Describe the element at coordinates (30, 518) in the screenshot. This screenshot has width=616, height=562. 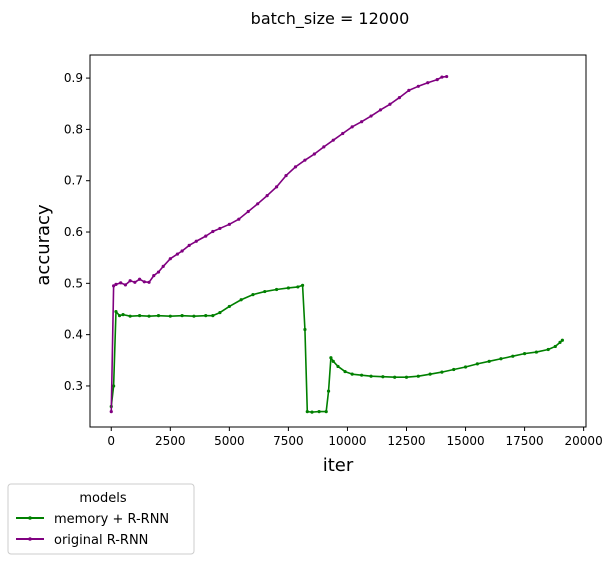
I see `legend-marker-memory-rrnn` at that location.